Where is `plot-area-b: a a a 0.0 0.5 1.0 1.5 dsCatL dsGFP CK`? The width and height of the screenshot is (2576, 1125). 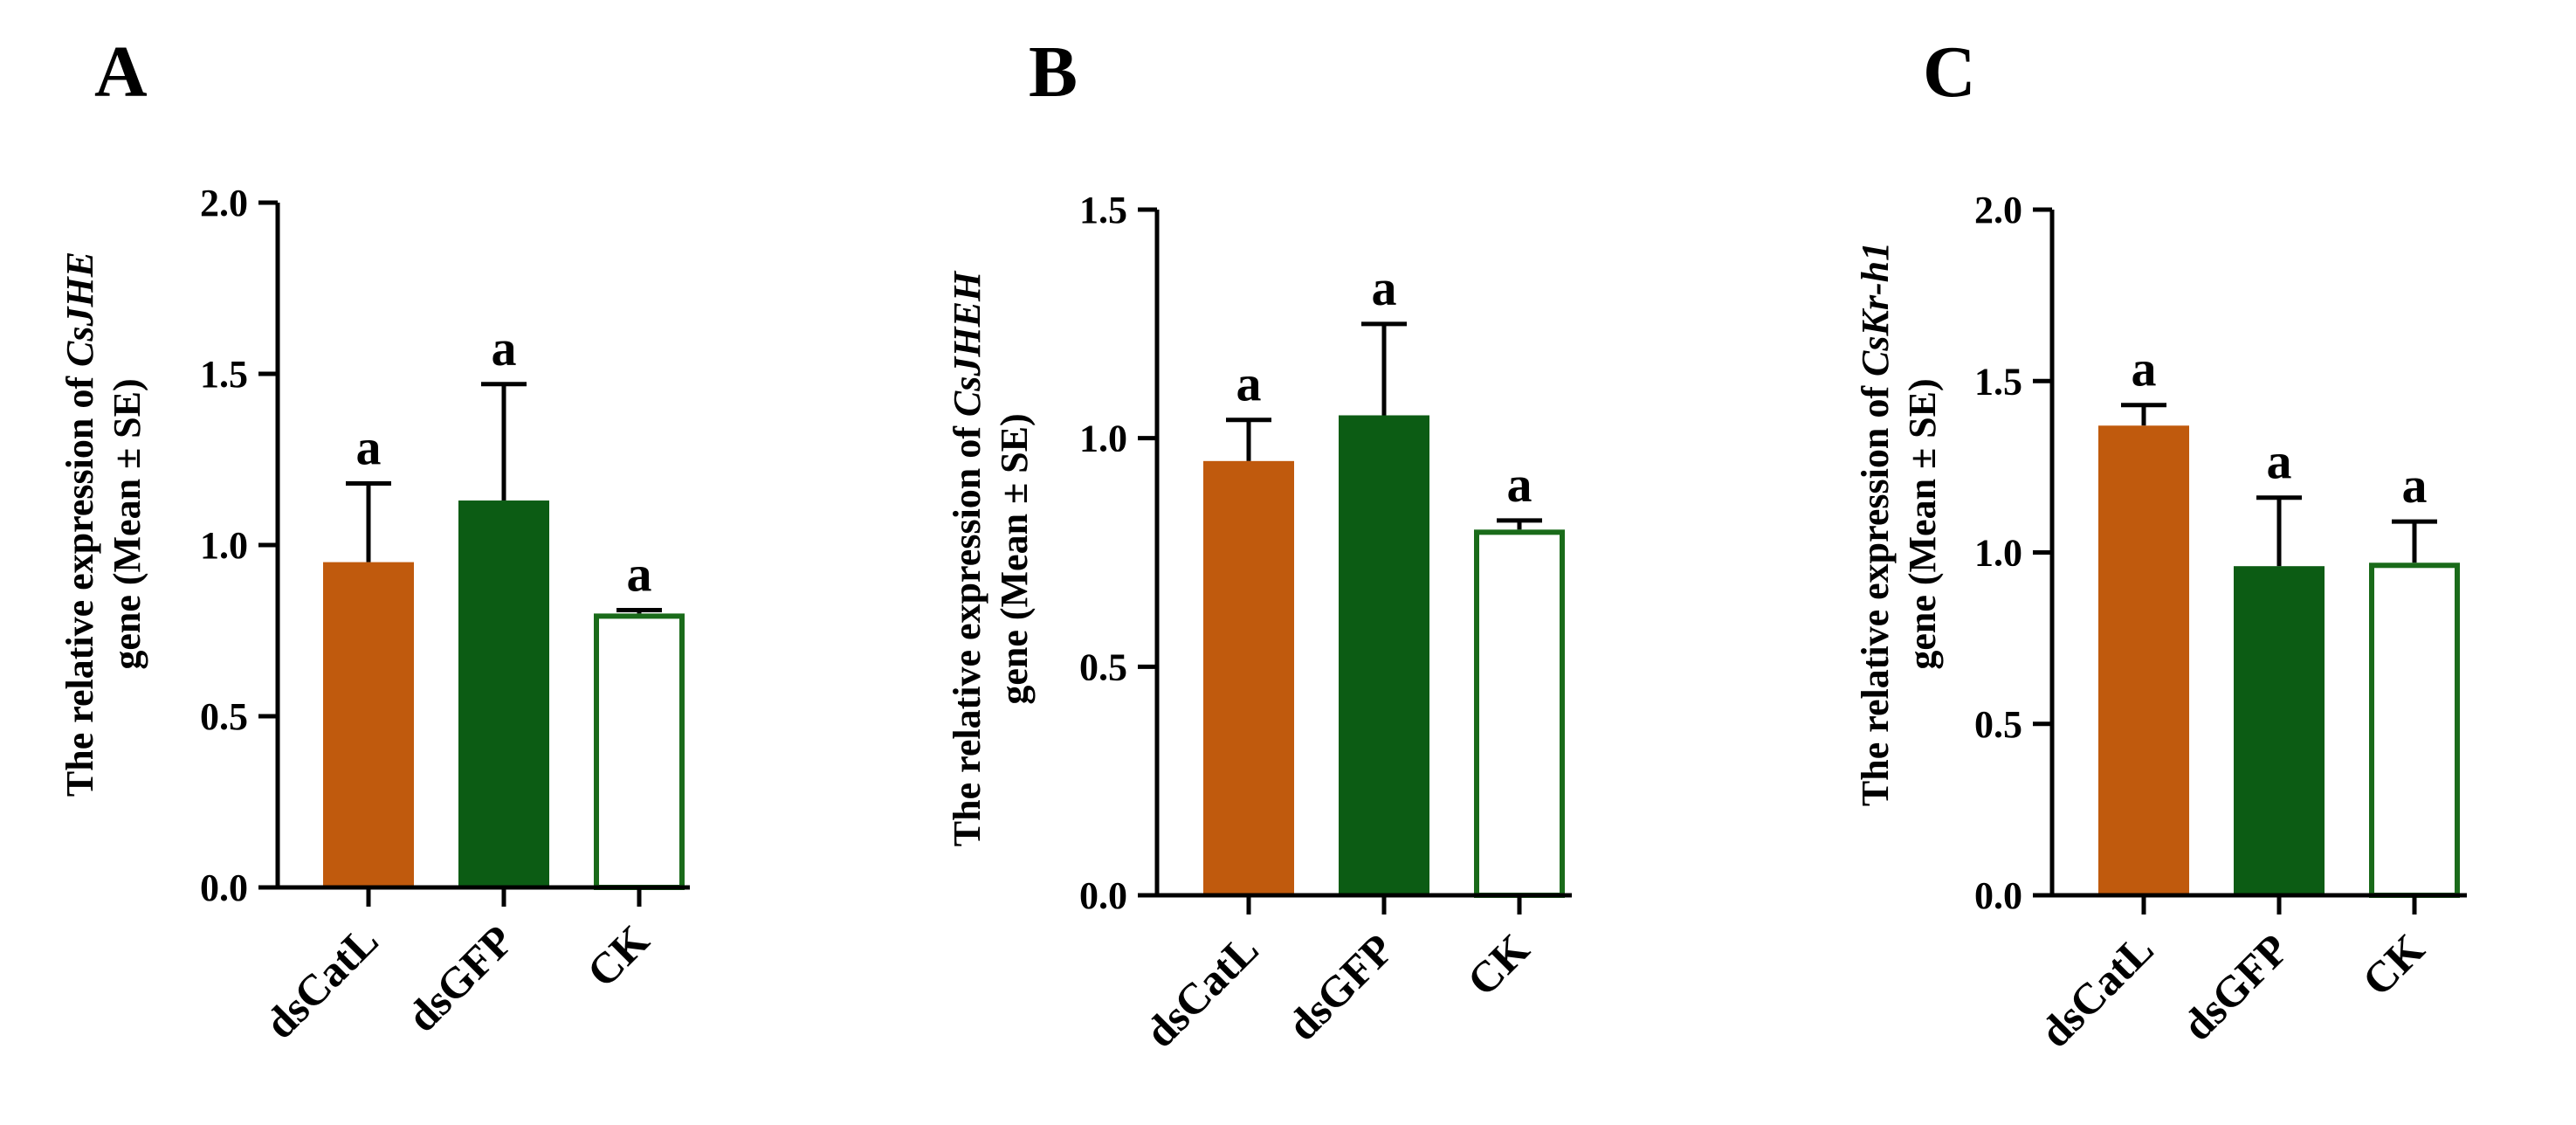 plot-area-b: a a a 0.0 0.5 1.0 1.5 dsCatL dsGFP CK is located at coordinates (1325, 623).